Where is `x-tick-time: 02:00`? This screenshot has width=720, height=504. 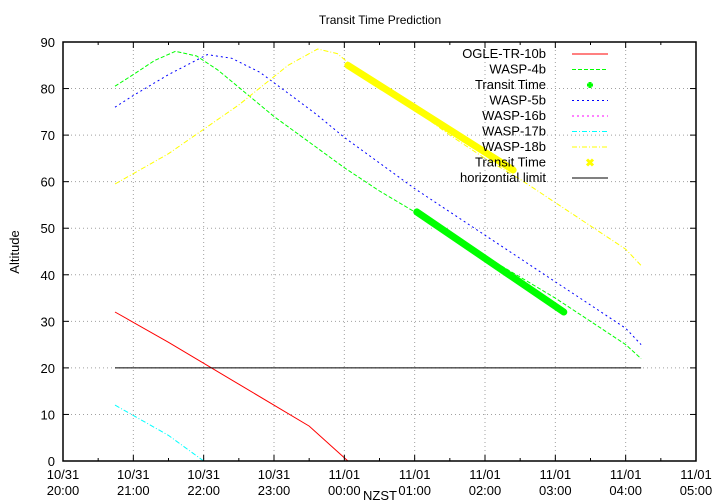
x-tick-time: 02:00 is located at coordinates (485, 490).